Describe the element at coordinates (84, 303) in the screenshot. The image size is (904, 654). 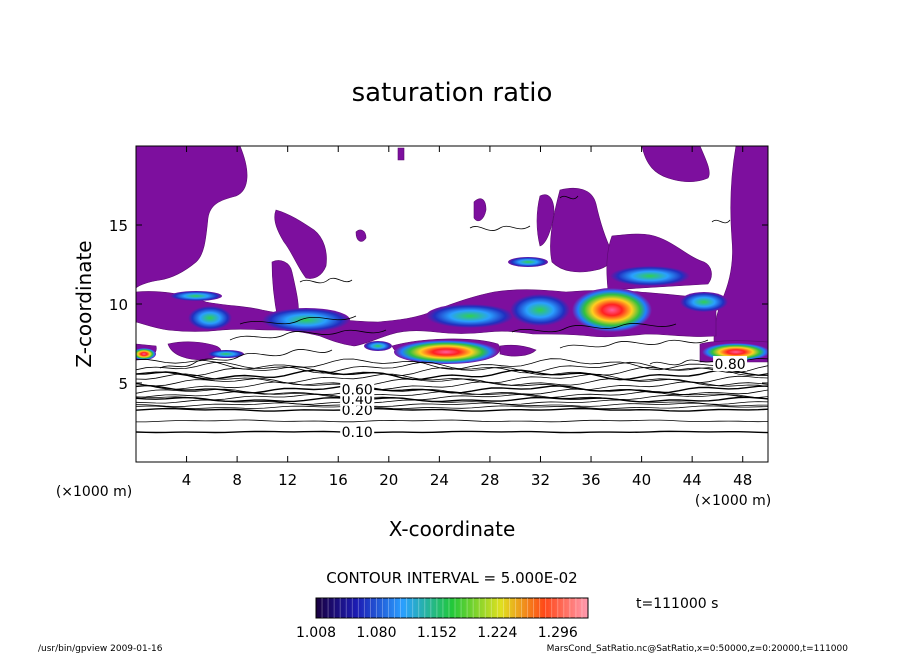
I see `y-axis-label: Z-coordinate` at that location.